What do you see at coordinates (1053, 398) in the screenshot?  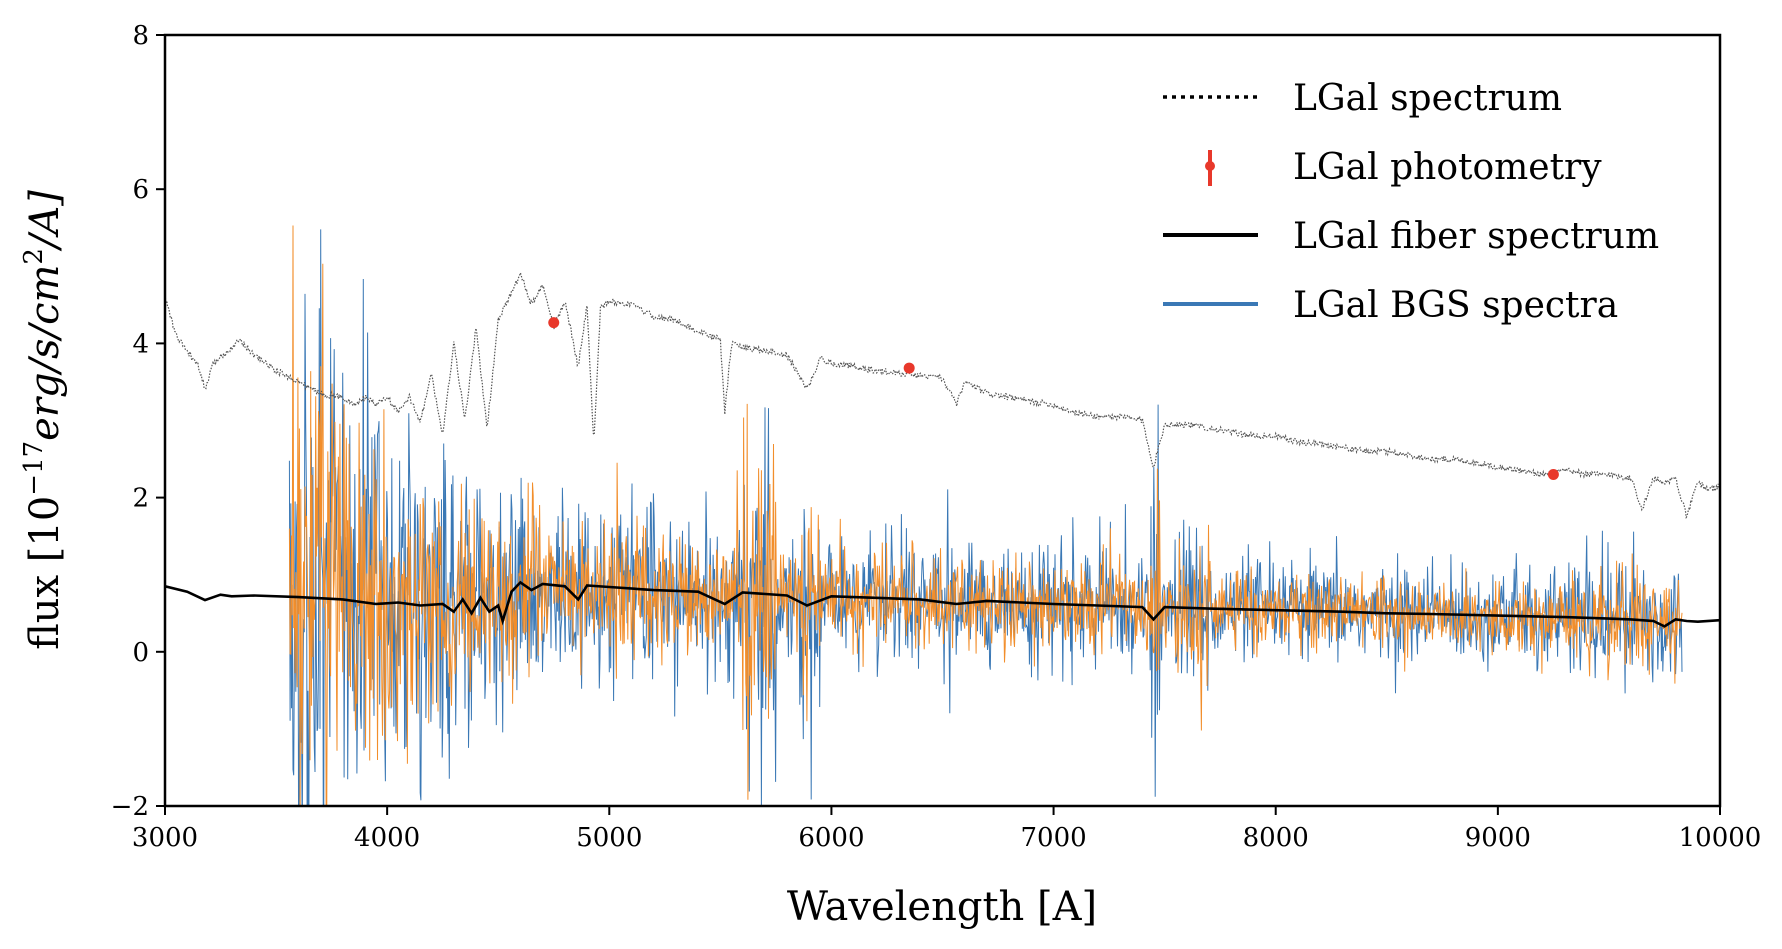 I see `photometry-points` at bounding box center [1053, 398].